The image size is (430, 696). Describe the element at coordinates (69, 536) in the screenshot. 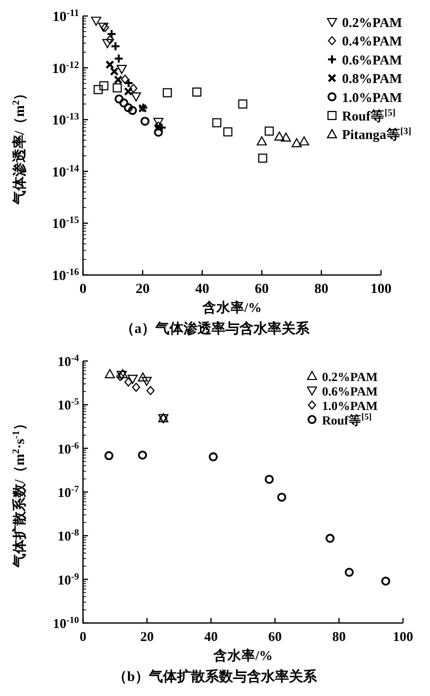

I see `y-tick-label: 10$^{-8}$` at that location.